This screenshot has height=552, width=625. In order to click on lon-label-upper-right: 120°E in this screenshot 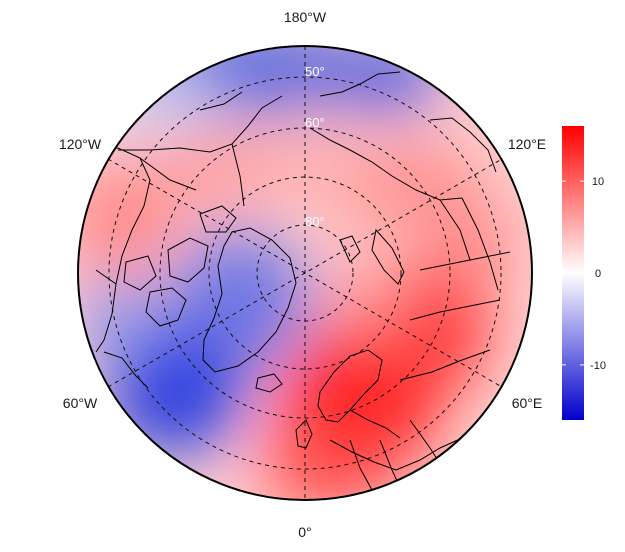, I will do `click(527, 144)`.